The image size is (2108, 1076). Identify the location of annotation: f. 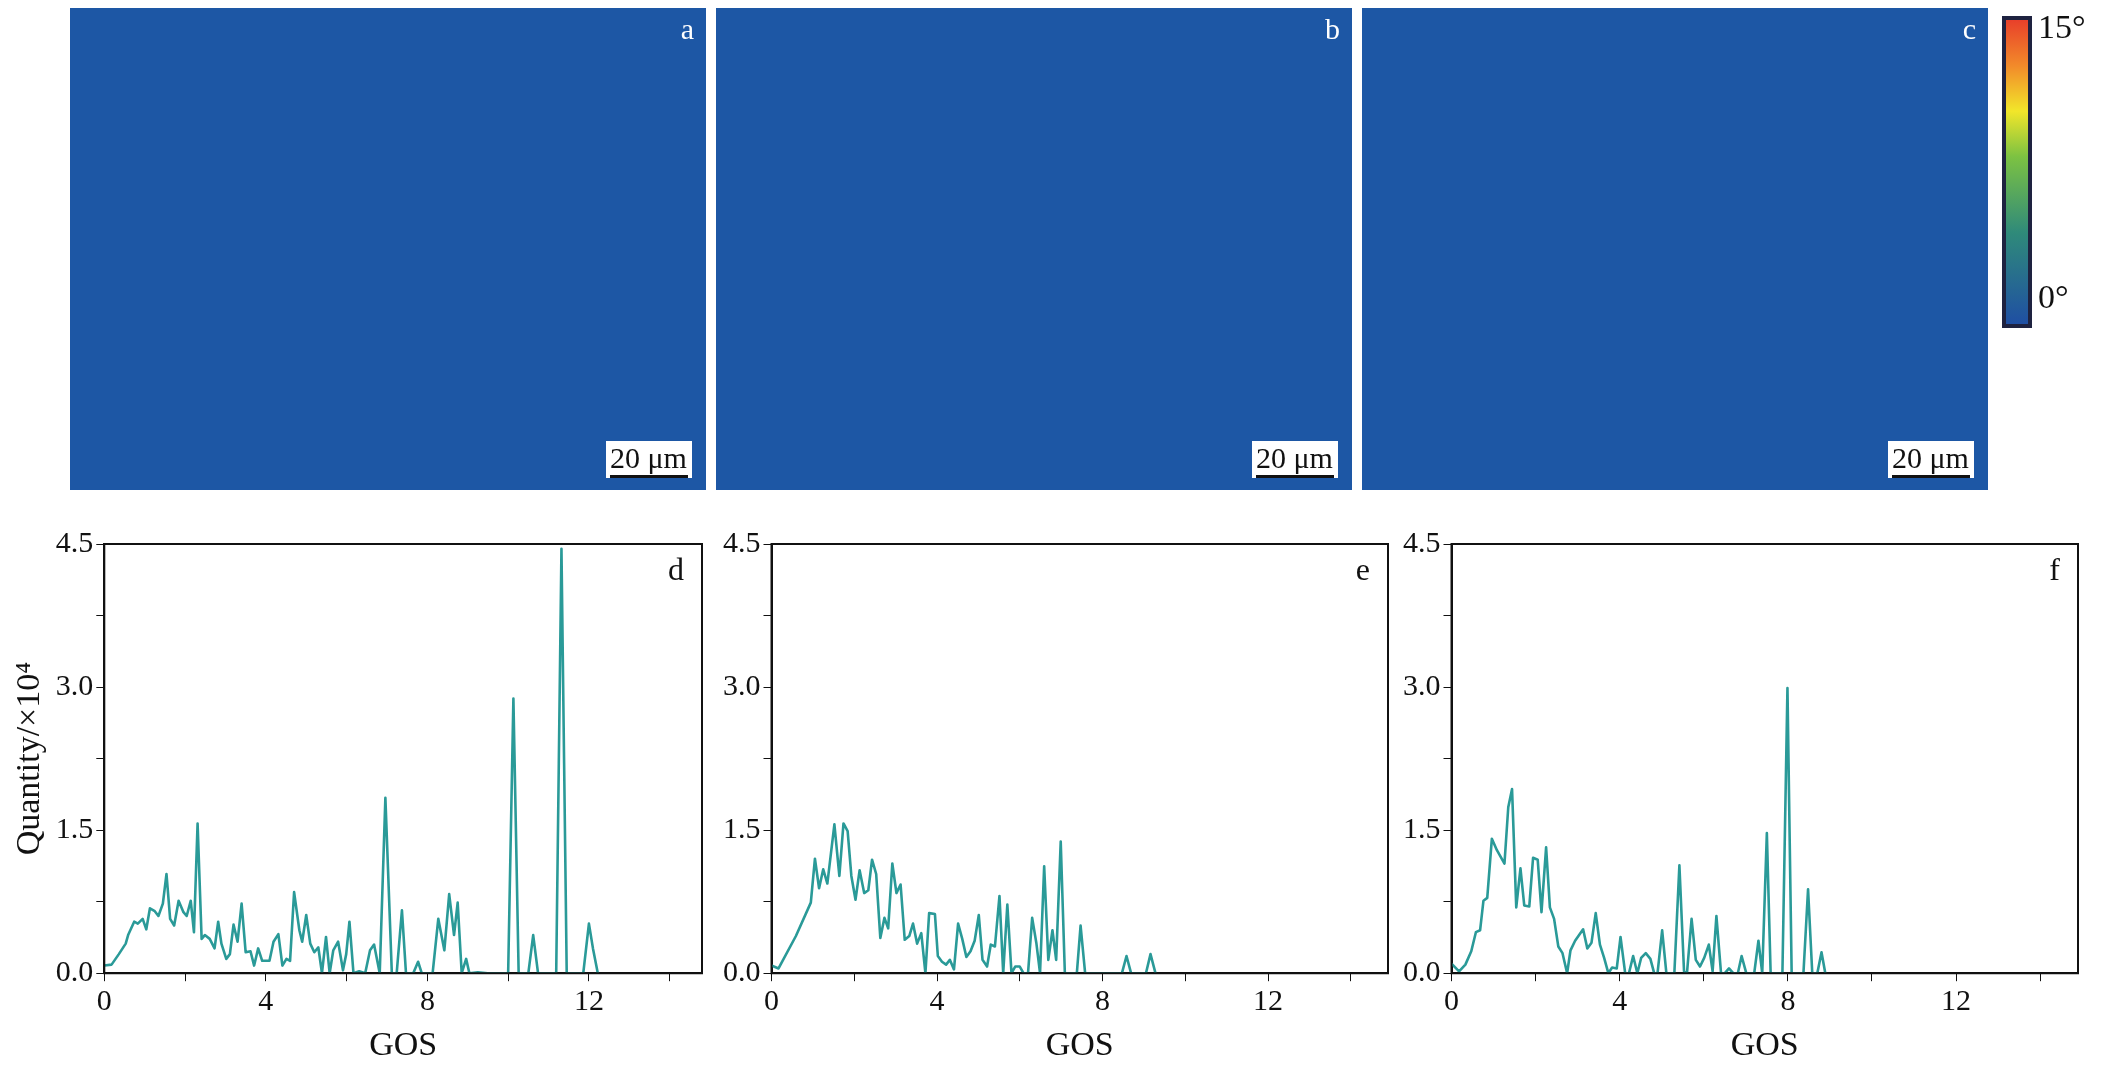
(2055, 569).